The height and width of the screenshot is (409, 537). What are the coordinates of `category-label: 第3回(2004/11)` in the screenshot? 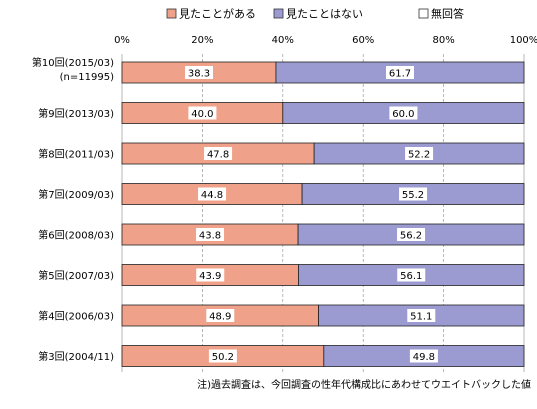 It's located at (76, 356).